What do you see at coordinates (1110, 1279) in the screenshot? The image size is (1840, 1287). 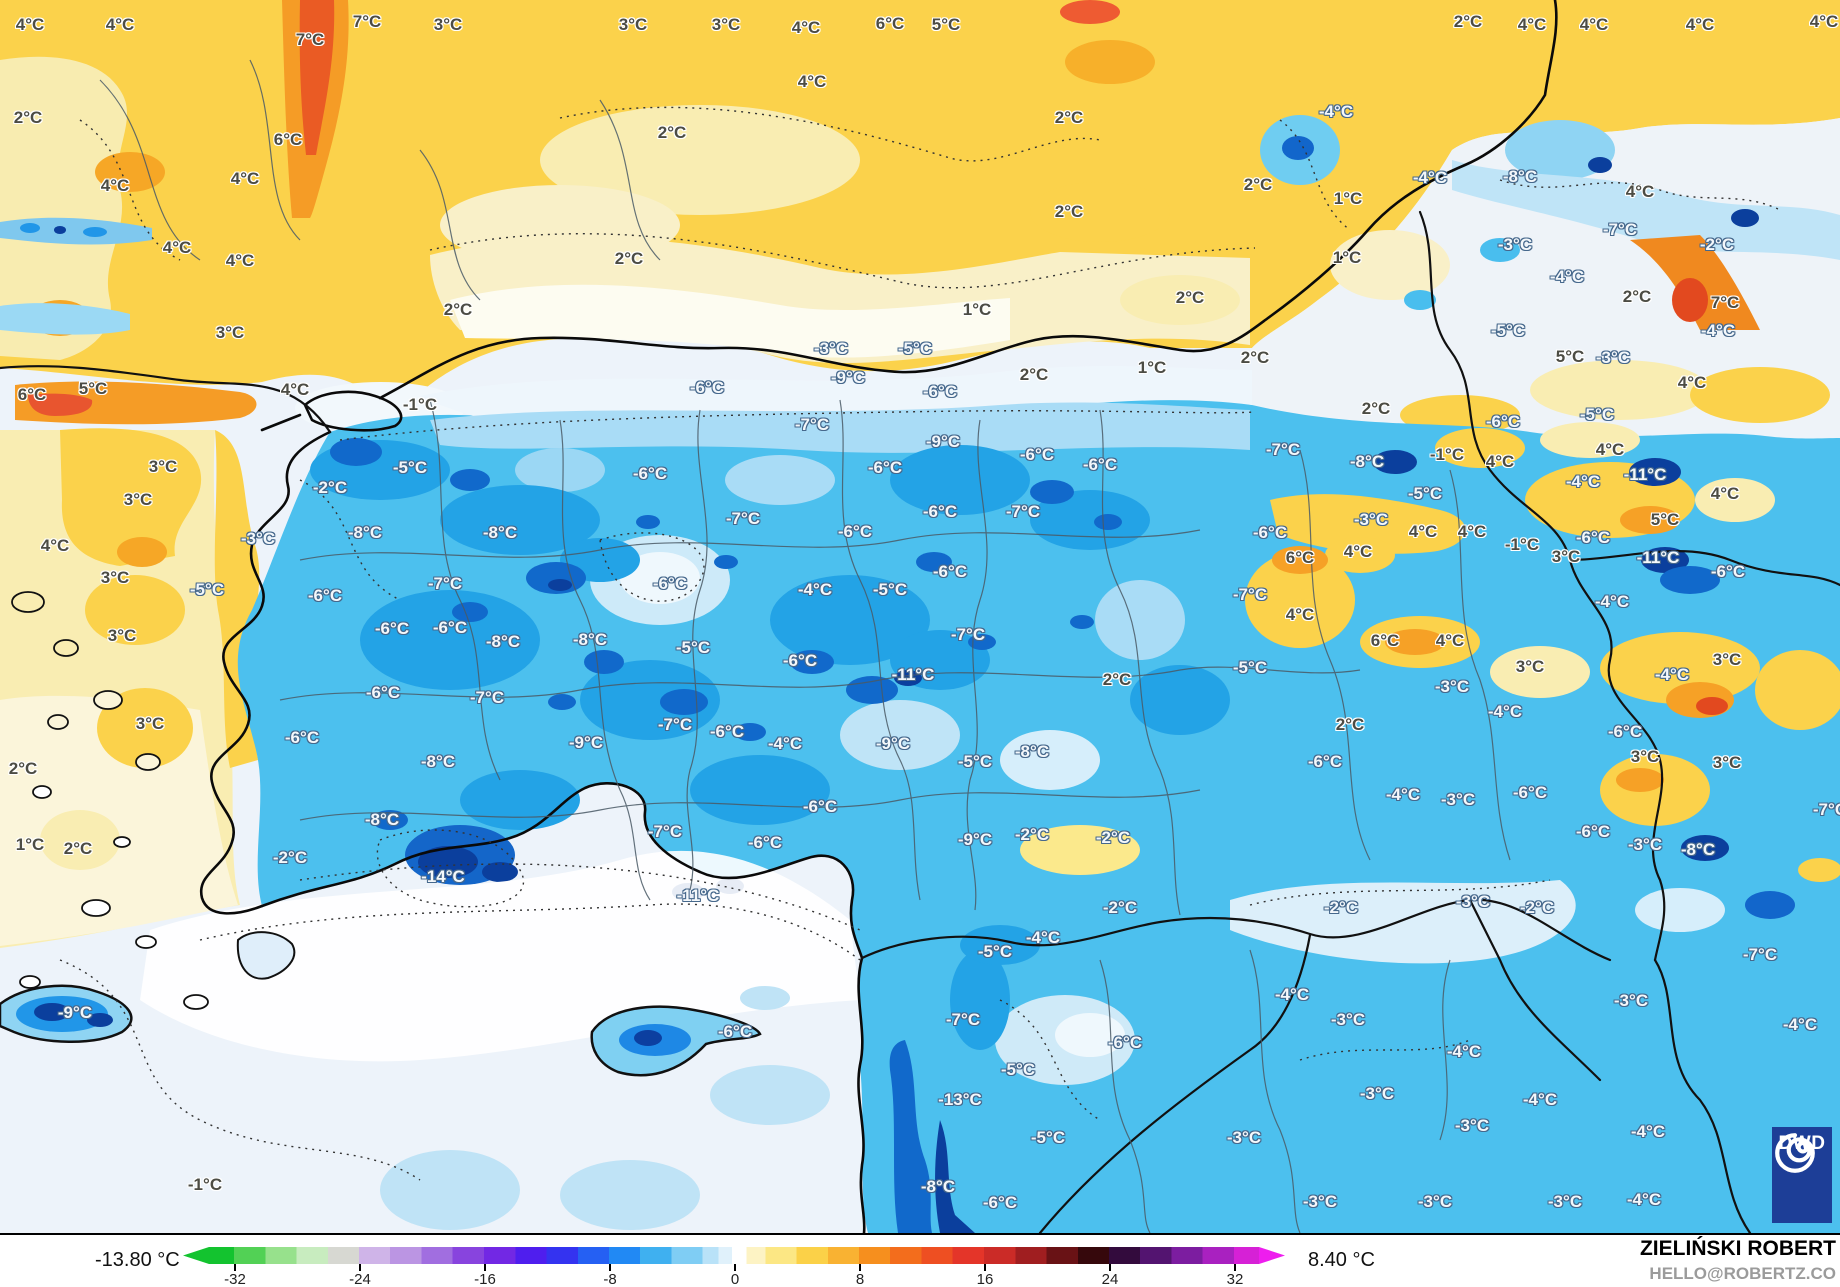 I see `legend-tick-label: 24` at bounding box center [1110, 1279].